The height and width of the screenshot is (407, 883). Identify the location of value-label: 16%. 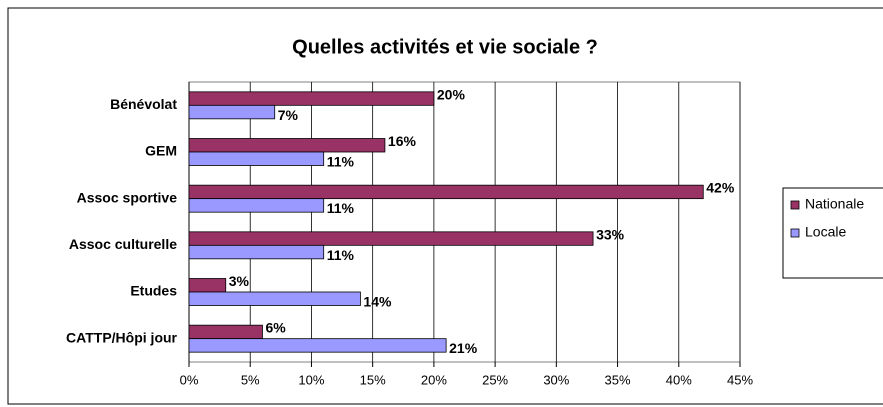
(402, 141).